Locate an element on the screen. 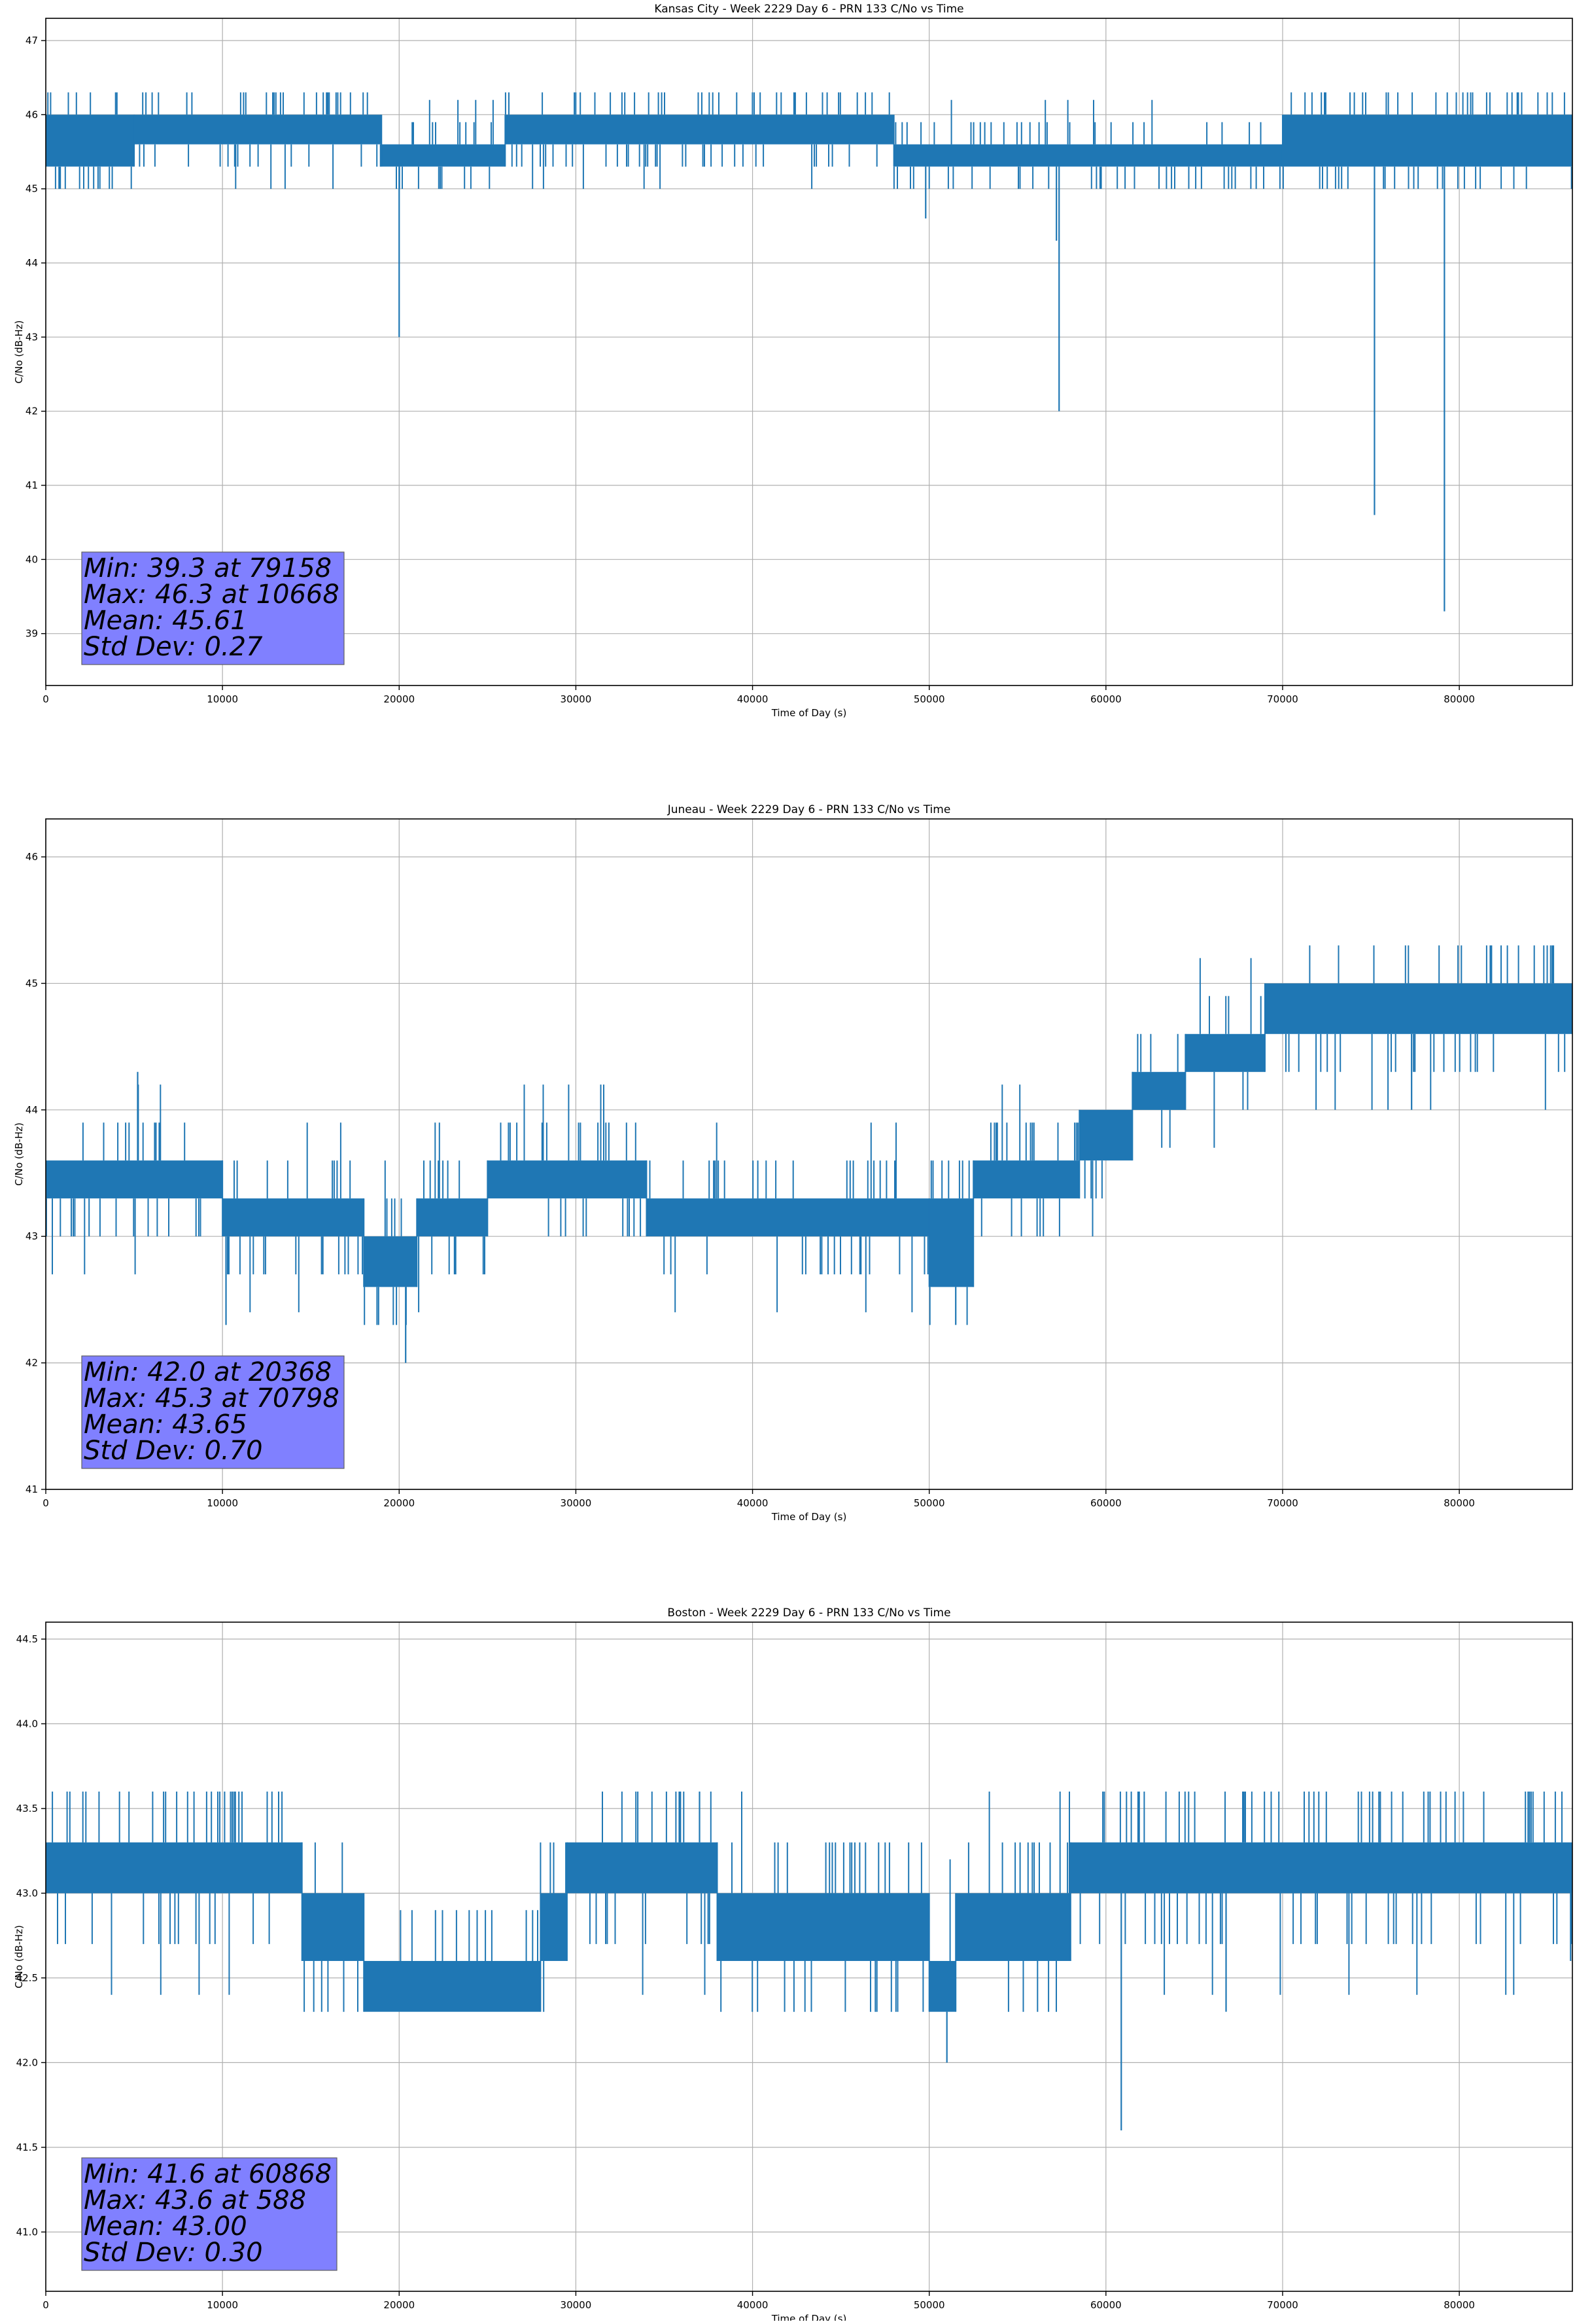  y-tick-label: 41.5 is located at coordinates (27, 2147).